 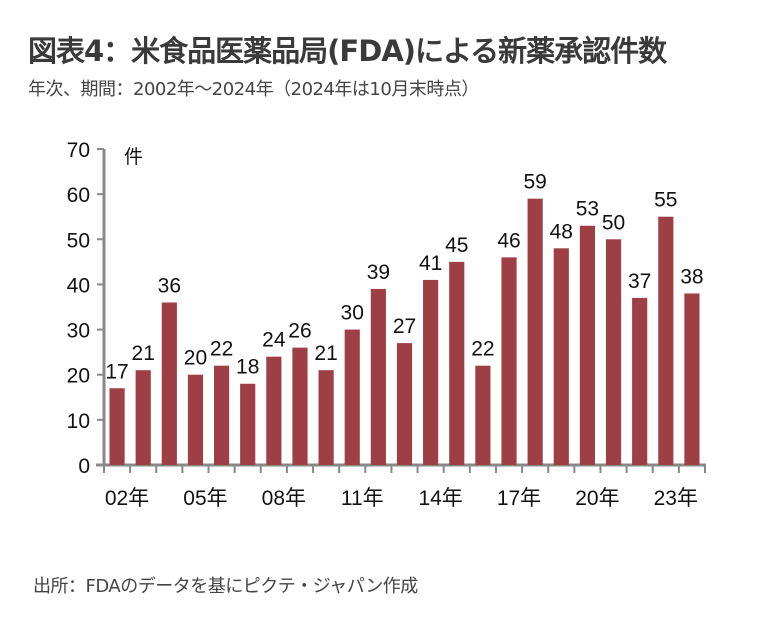 What do you see at coordinates (78, 421) in the screenshot?
I see `y-tick-label: 10` at bounding box center [78, 421].